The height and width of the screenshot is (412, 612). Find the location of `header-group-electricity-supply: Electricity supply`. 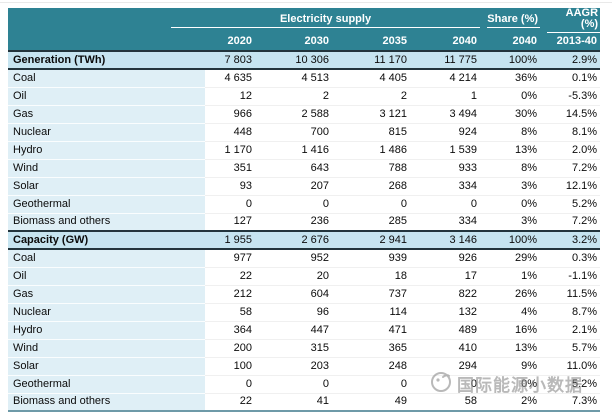

header-group-electricity-supply: Electricity supply is located at coordinates (326, 20).